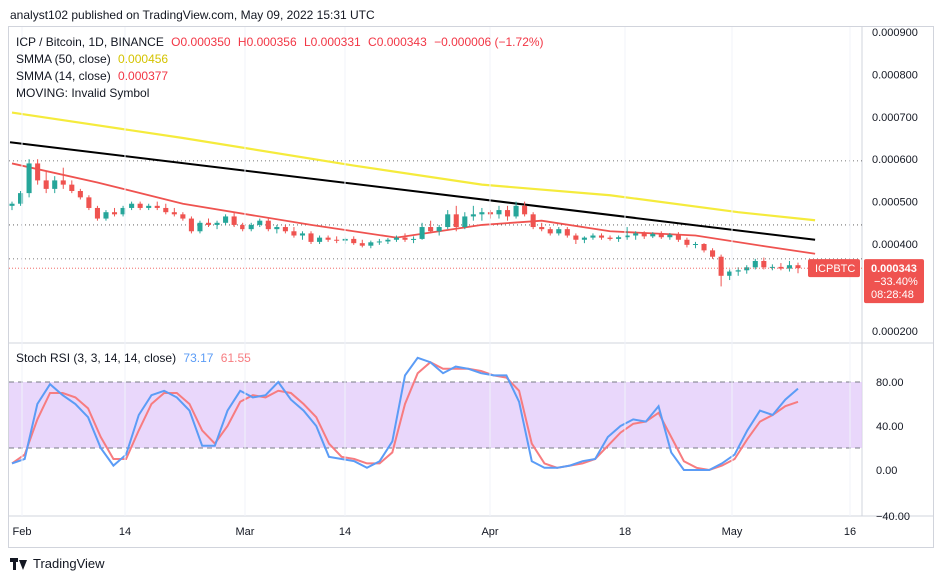  I want to click on stoch-label: Stoch RSI (3, 3, 14, 14, close), so click(96, 358).